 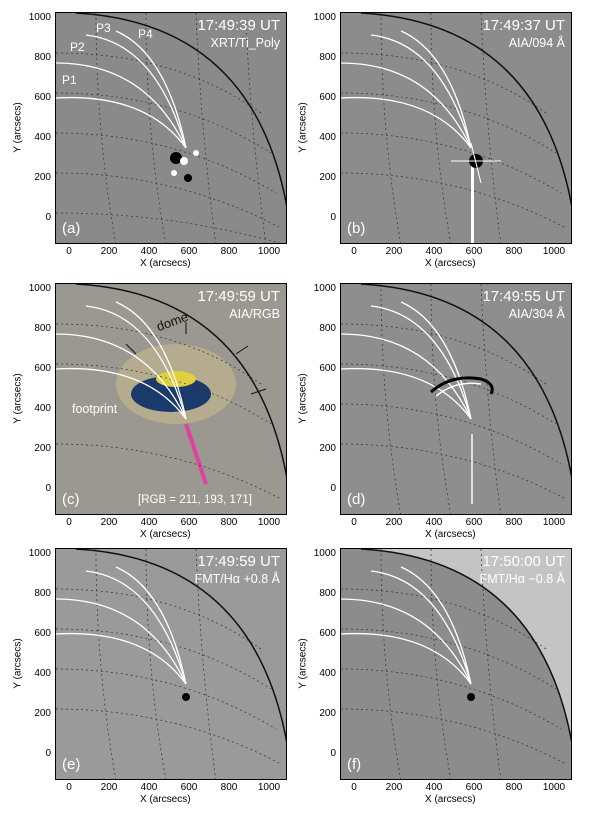 I want to click on path-label-p4: P4, so click(x=145, y=34).